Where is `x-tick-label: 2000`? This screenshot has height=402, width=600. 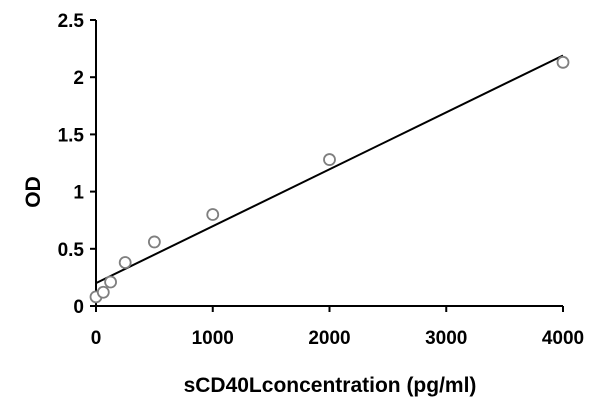 x-tick-label: 2000 is located at coordinates (329, 338).